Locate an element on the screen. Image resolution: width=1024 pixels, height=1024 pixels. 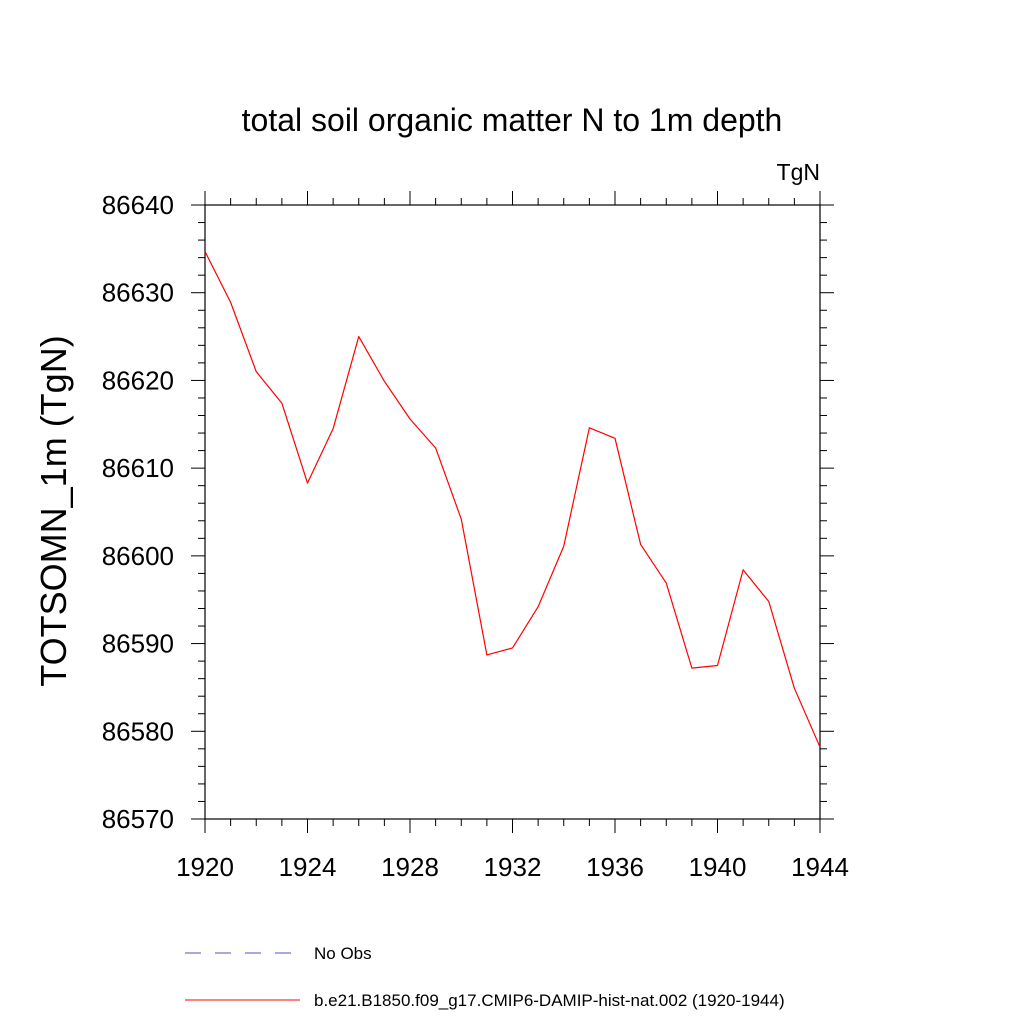
x-tick-label: 1940 is located at coordinates (718, 867).